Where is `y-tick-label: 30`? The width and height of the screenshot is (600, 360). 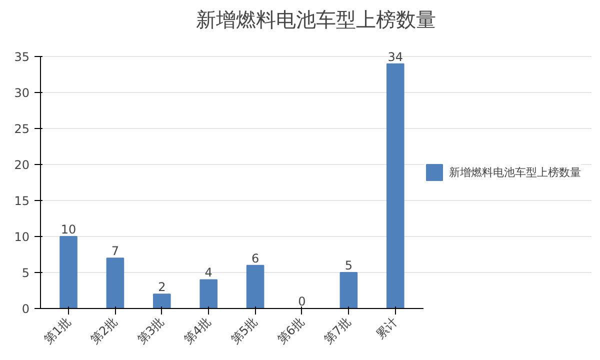 y-tick-label: 30 is located at coordinates (22, 93).